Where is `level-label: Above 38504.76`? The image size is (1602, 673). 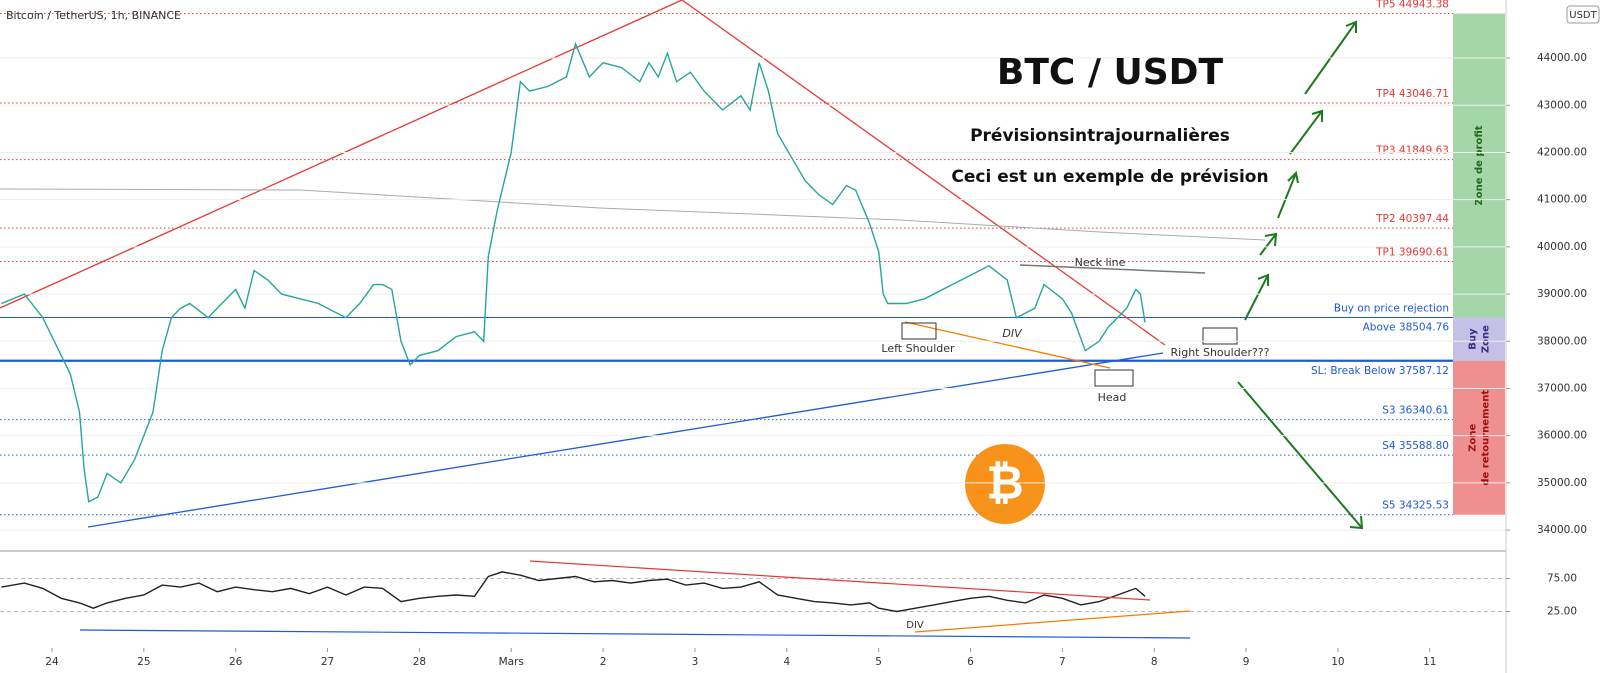 level-label: Above 38504.76 is located at coordinates (1406, 327).